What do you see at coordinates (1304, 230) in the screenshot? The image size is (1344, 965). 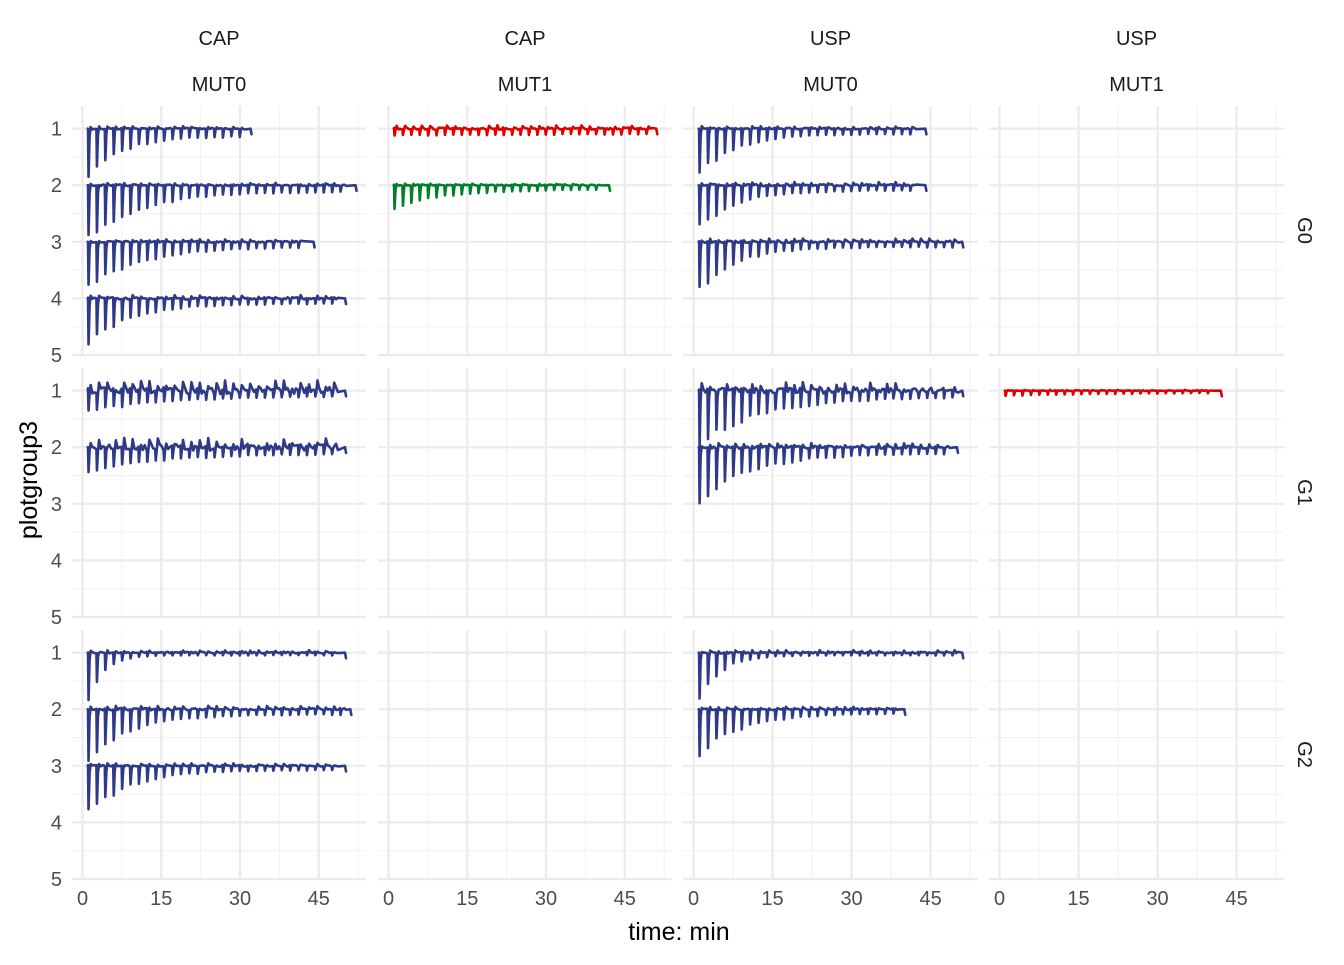 I see `facet-row-label: G0` at bounding box center [1304, 230].